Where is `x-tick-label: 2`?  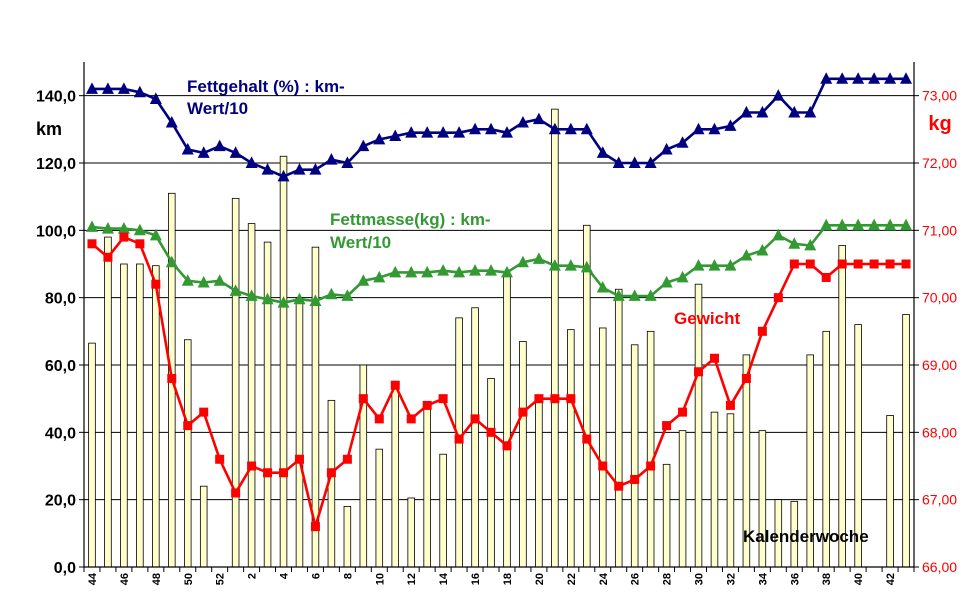 x-tick-label: 2 is located at coordinates (253, 576).